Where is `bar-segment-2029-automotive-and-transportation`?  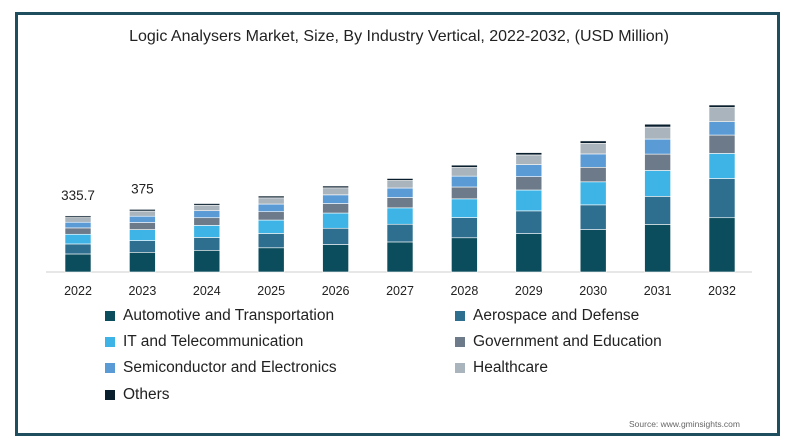
bar-segment-2029-automotive-and-transportation is located at coordinates (529, 253).